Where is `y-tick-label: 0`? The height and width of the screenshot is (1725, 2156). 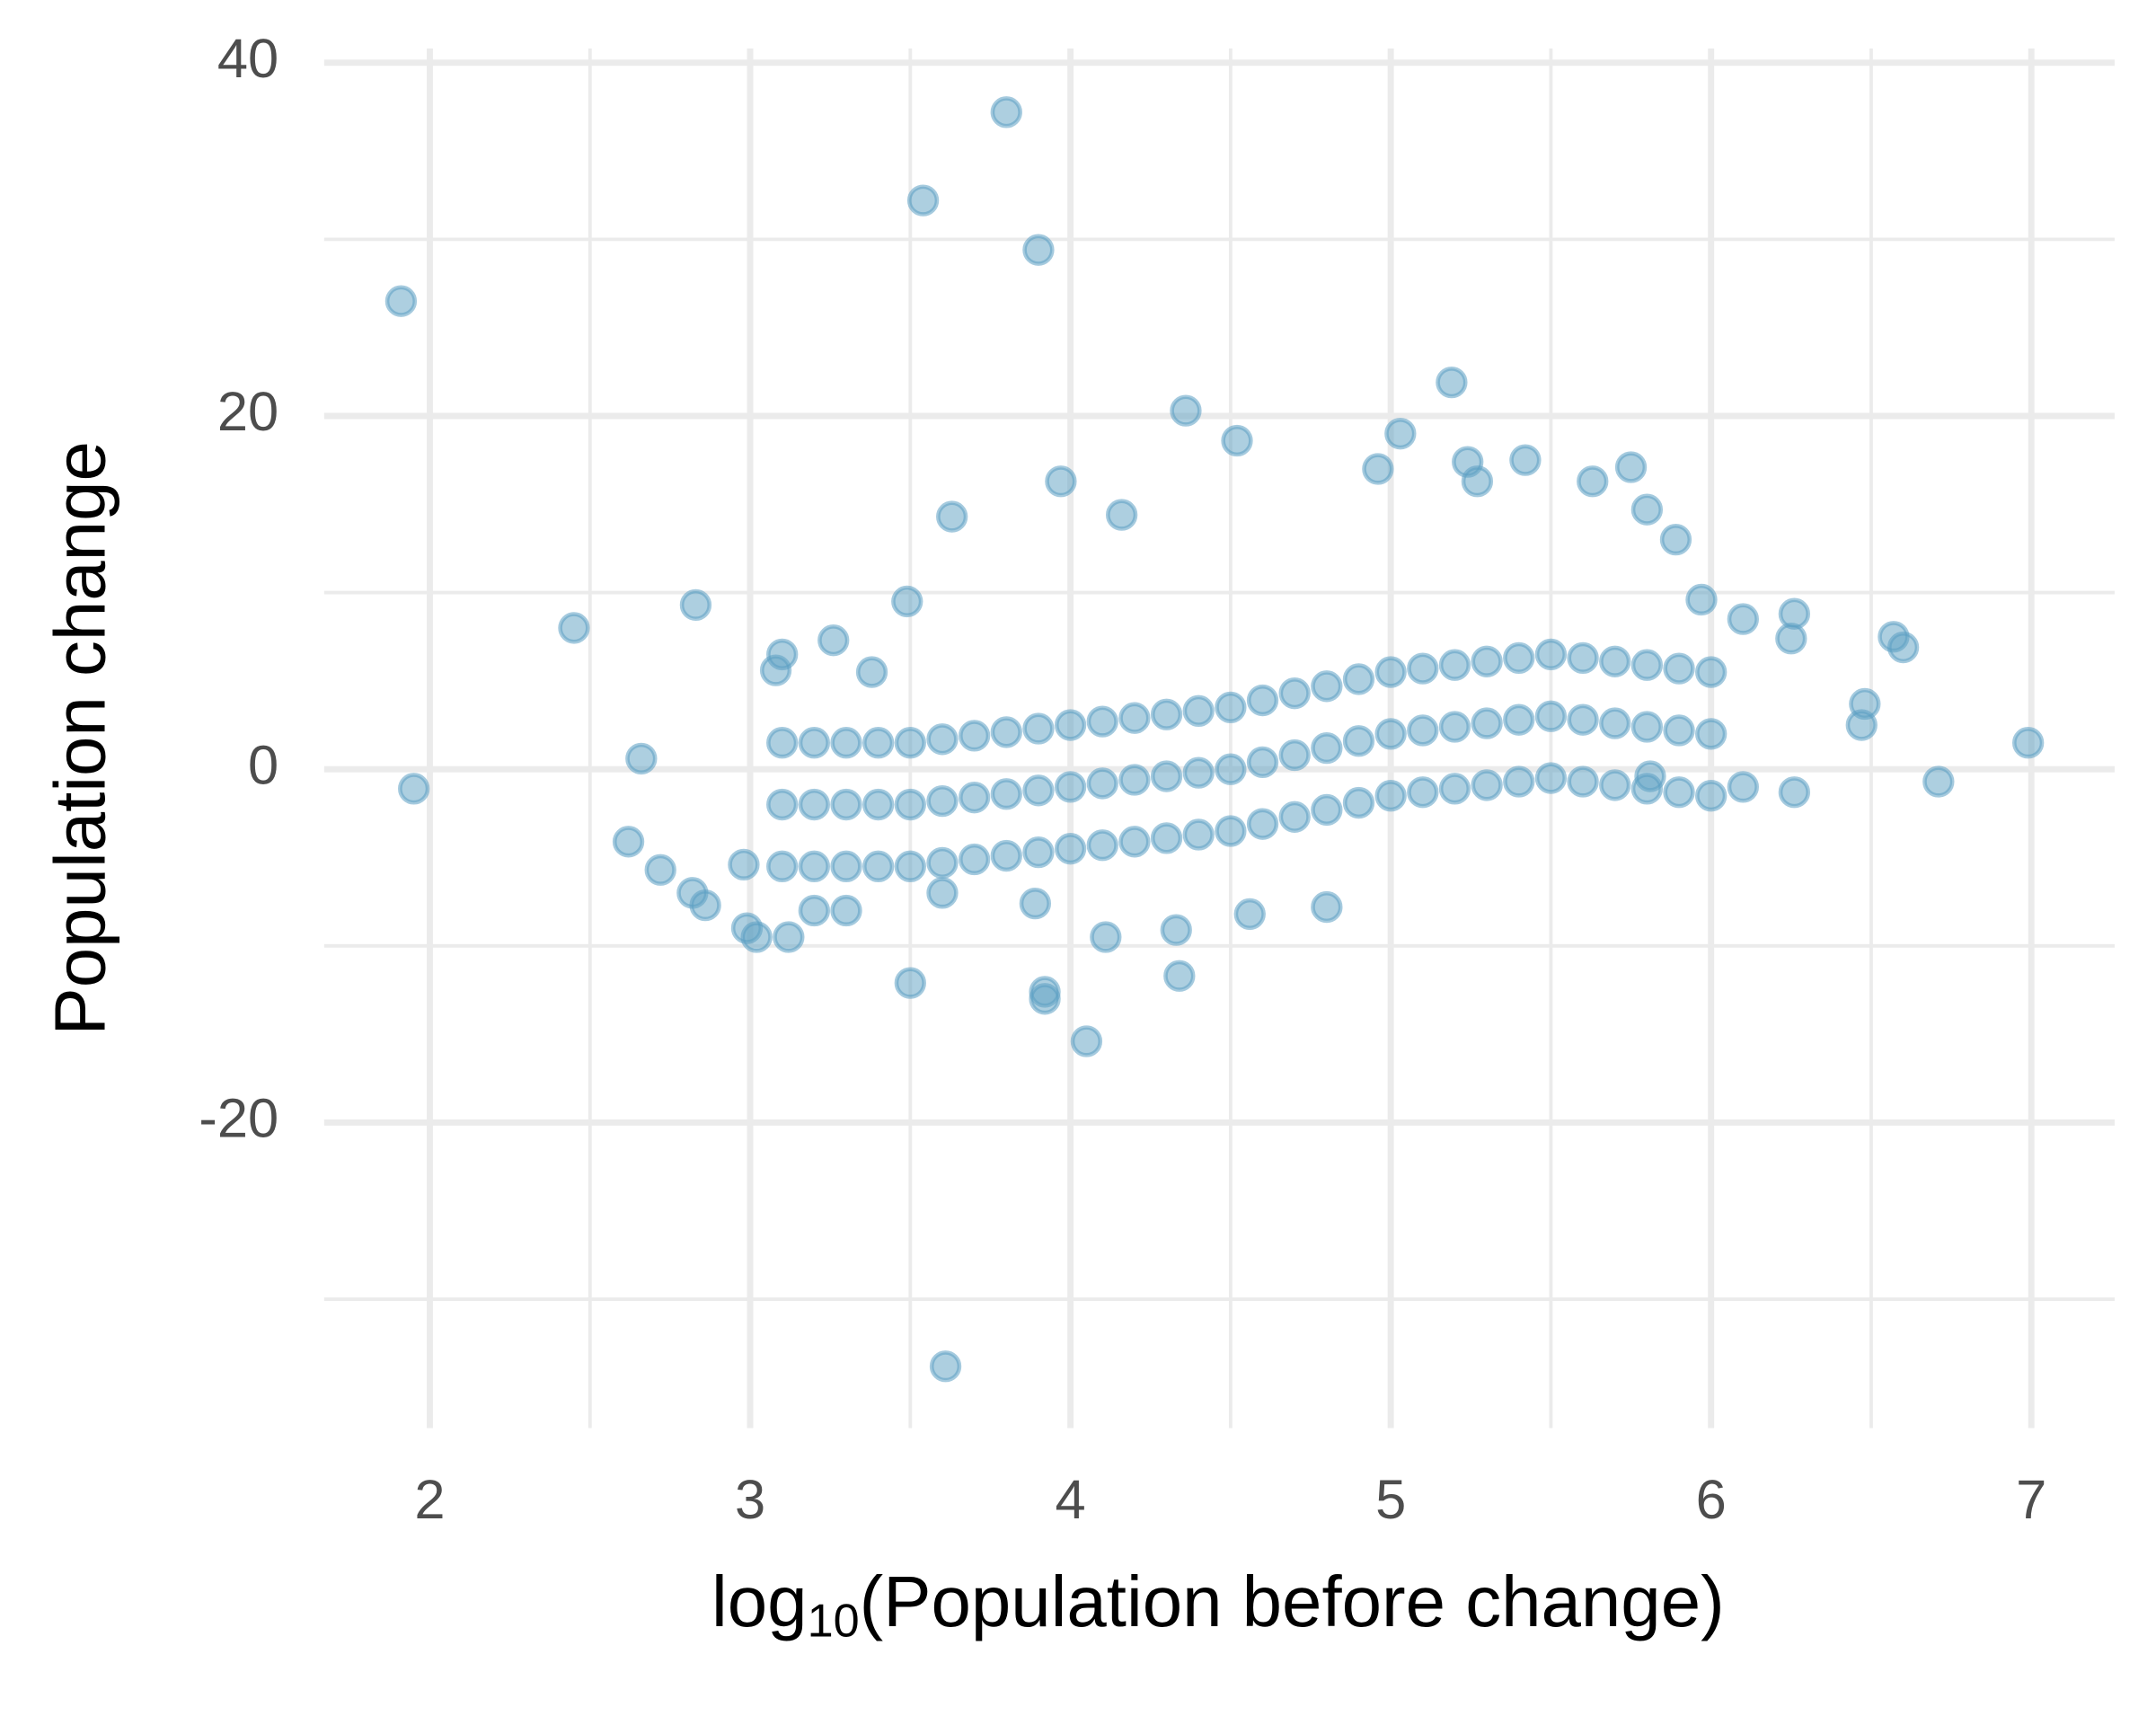 y-tick-label: 0 is located at coordinates (263, 765).